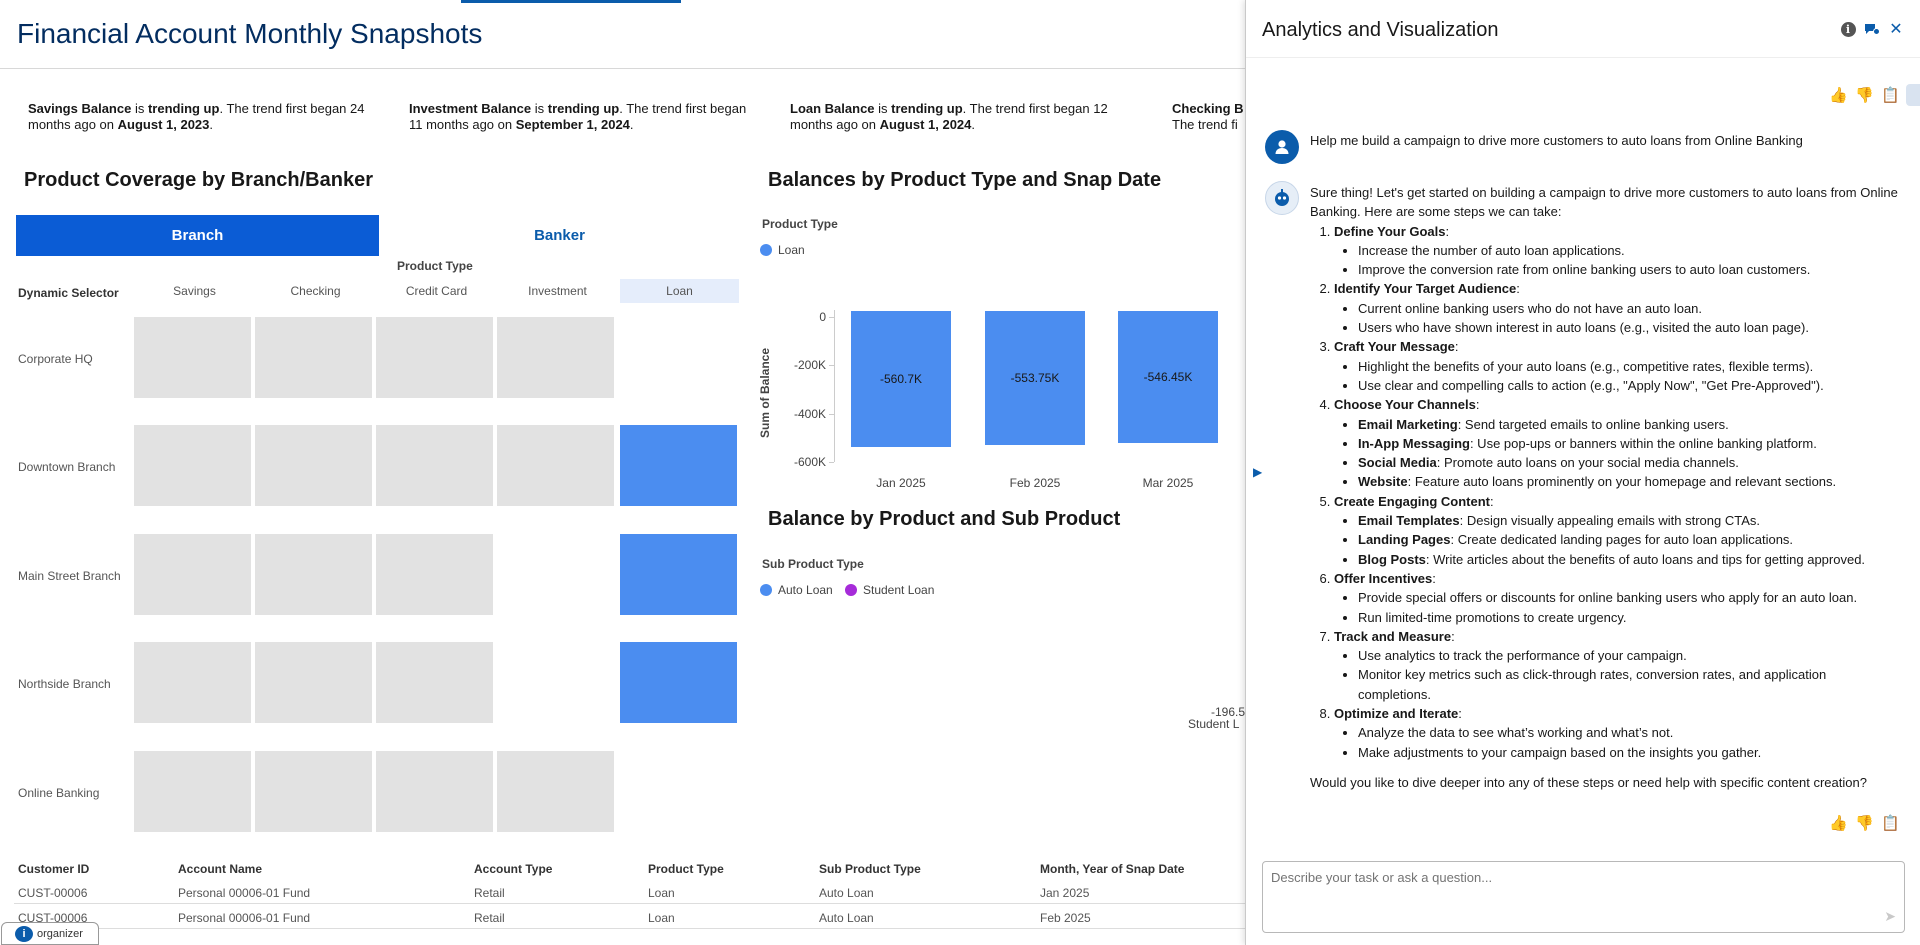 This screenshot has height=945, width=1920. Describe the element at coordinates (559, 235) in the screenshot. I see `banker-toggle-button: Banker` at that location.